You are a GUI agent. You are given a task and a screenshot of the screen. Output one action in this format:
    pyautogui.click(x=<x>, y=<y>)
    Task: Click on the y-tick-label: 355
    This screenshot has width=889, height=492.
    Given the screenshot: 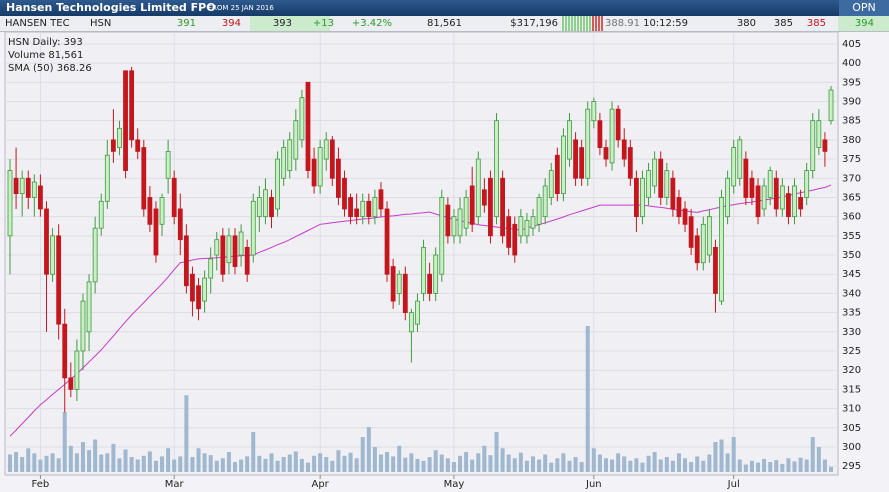 What is the action you would take?
    pyautogui.click(x=851, y=236)
    